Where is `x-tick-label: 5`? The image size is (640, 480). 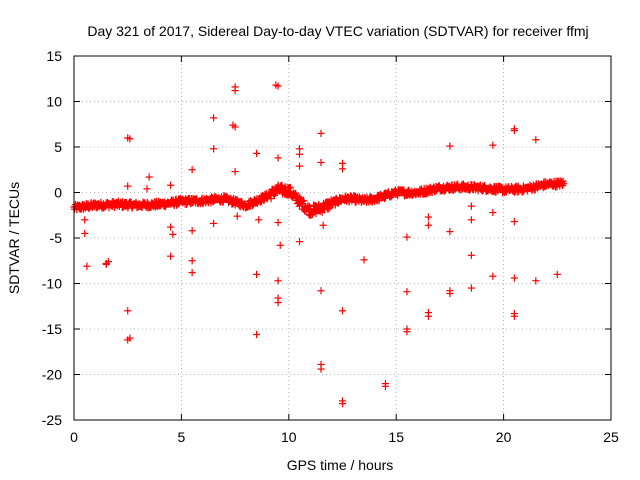 x-tick-label: 5 is located at coordinates (182, 437).